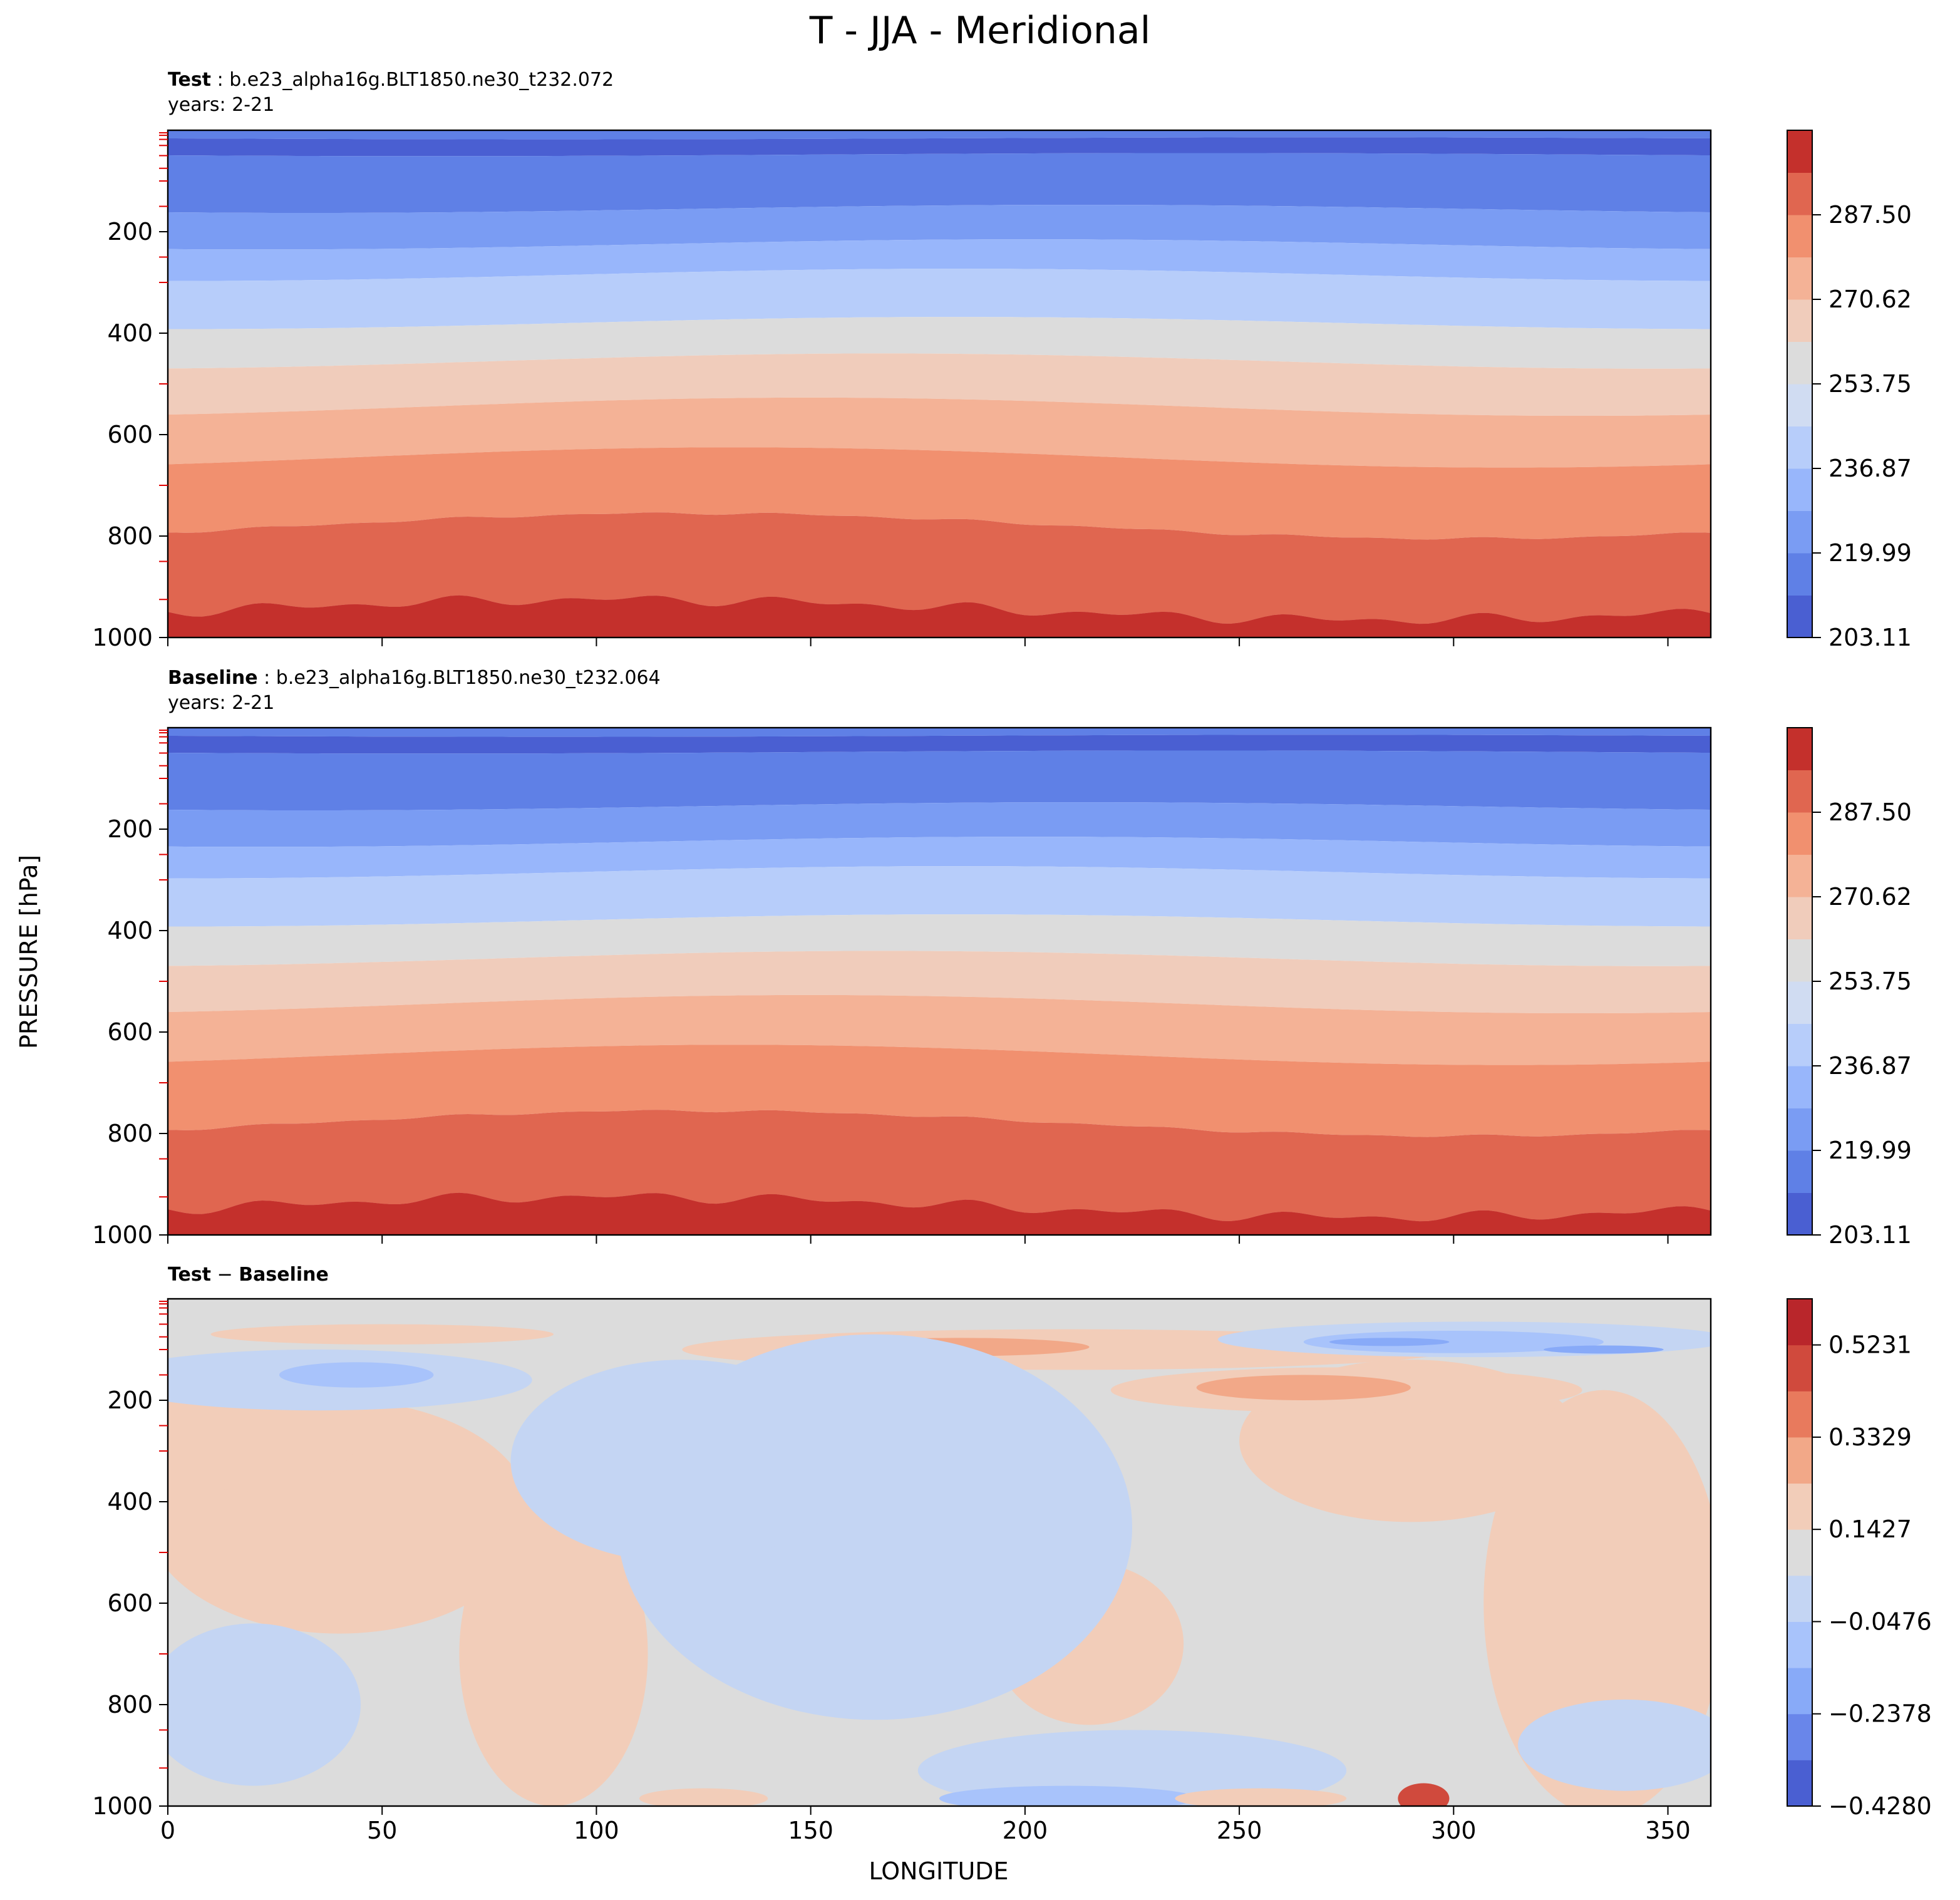  Describe the element at coordinates (1880, 1806) in the screenshot. I see `colorbar-tick-label: −0.4280` at that location.